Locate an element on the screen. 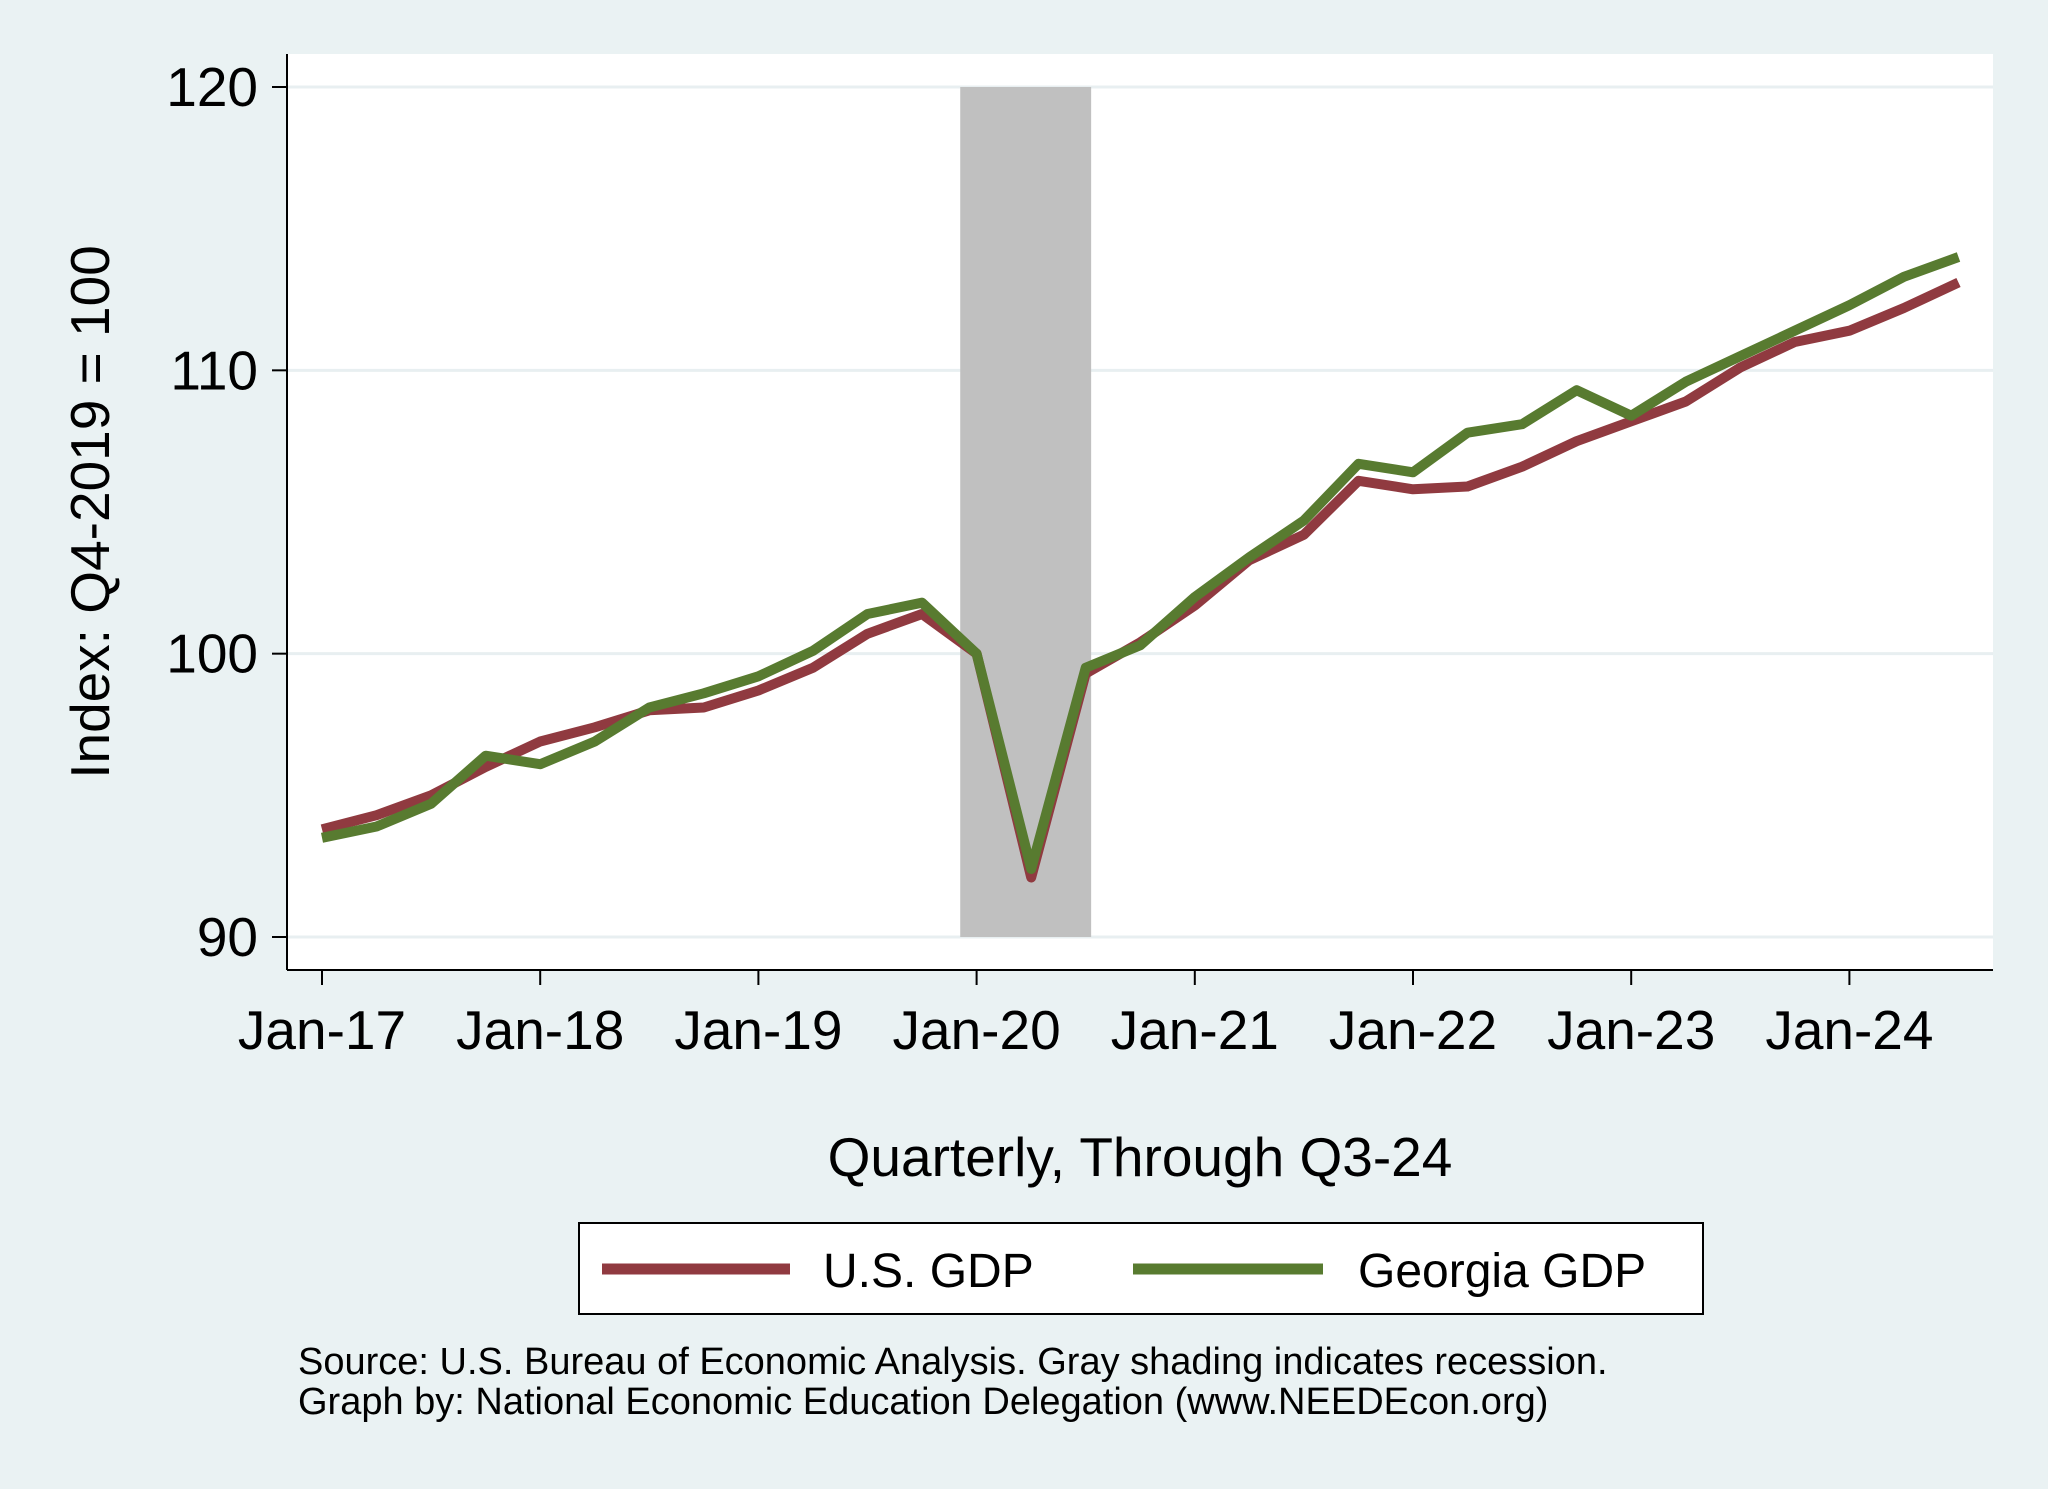 This screenshot has height=1489, width=2048. x-tick-label-jan-19: Jan-19 is located at coordinates (758, 1030).